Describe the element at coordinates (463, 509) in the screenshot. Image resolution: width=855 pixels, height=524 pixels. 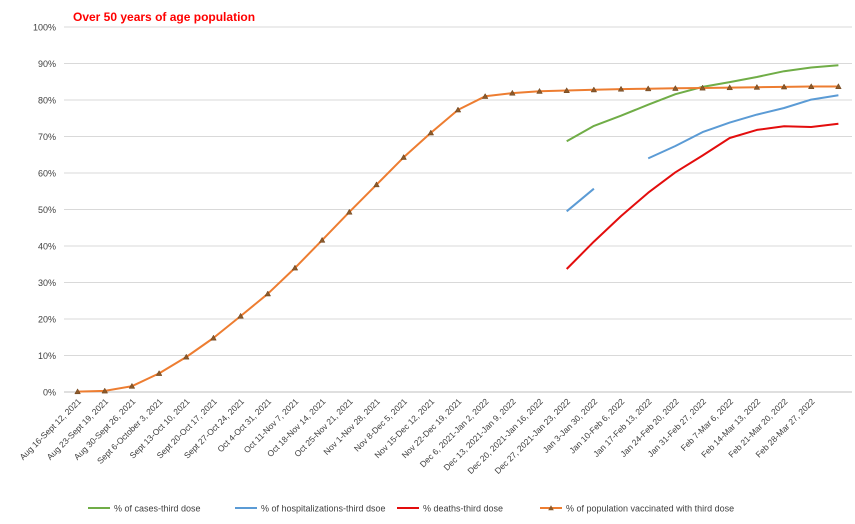
I see `legend-label: % deaths-third dose` at that location.